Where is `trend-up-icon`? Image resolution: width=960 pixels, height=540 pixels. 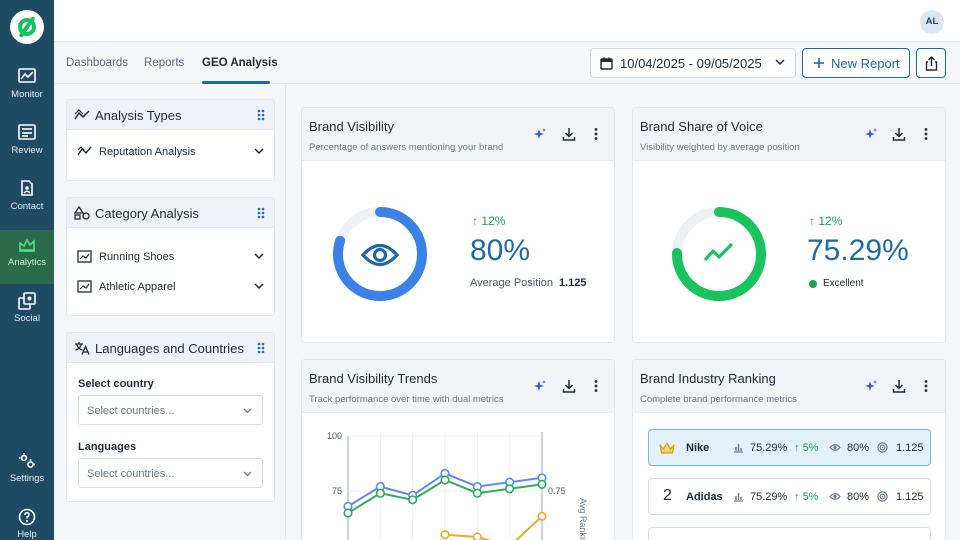
trend-up-icon is located at coordinates (718, 252).